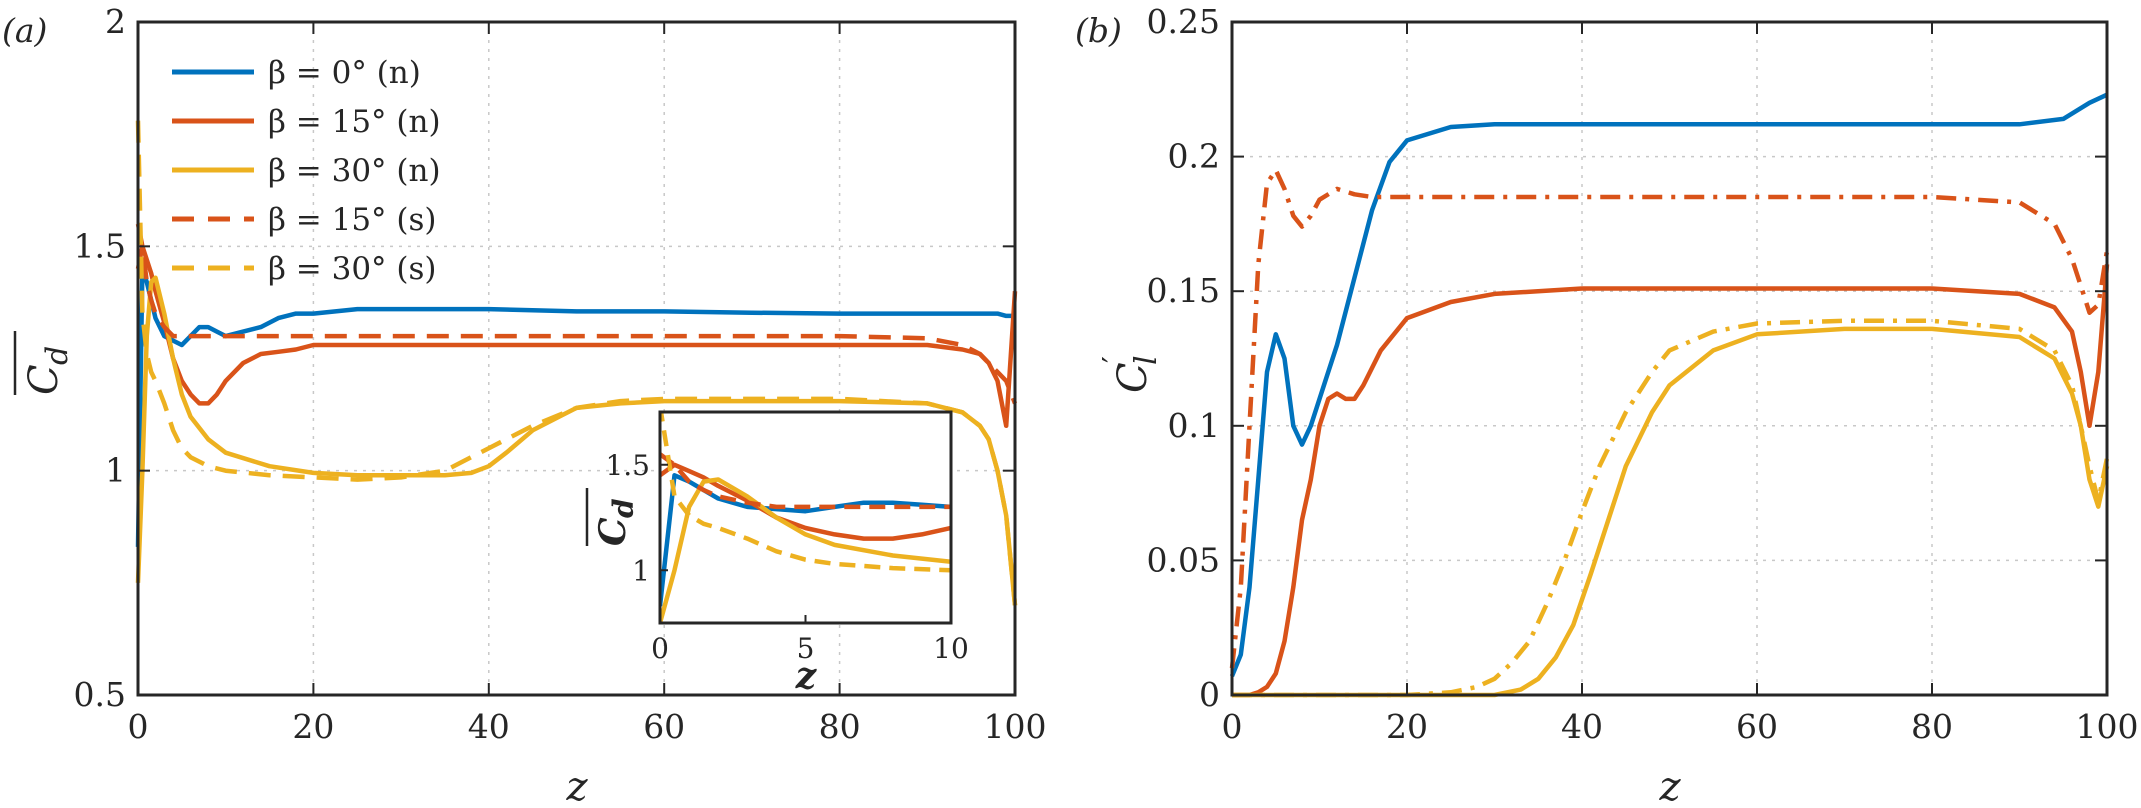 Image resolution: width=2141 pixels, height=808 pixels. What do you see at coordinates (1133, 377) in the screenshot?
I see `panel-b-ylabel-text: C` at bounding box center [1133, 377].